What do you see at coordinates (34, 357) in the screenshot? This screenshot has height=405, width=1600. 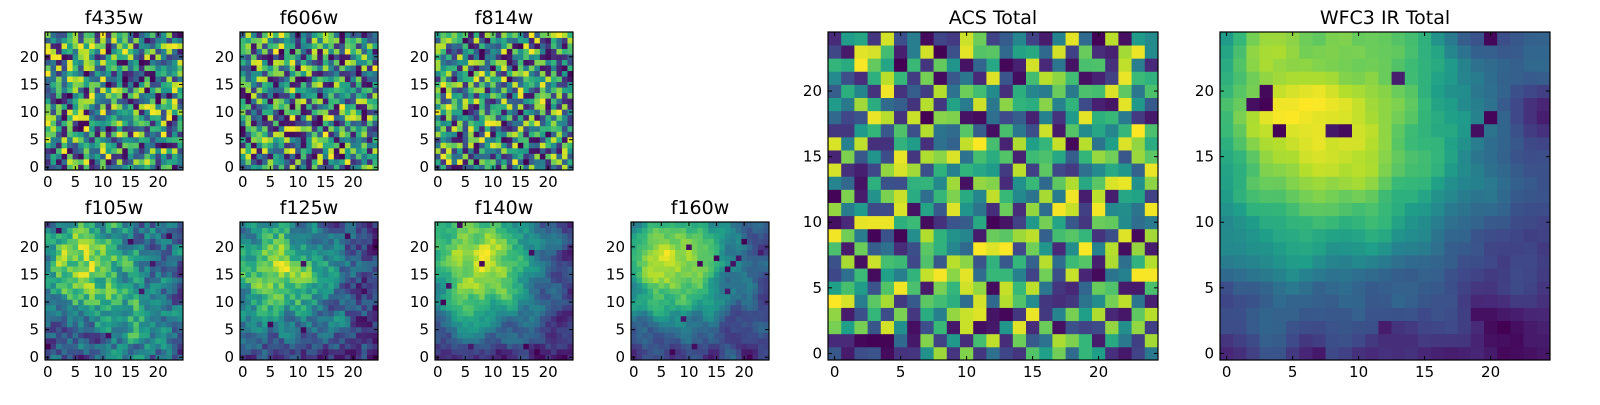 I see `y-tick-label: 0` at bounding box center [34, 357].